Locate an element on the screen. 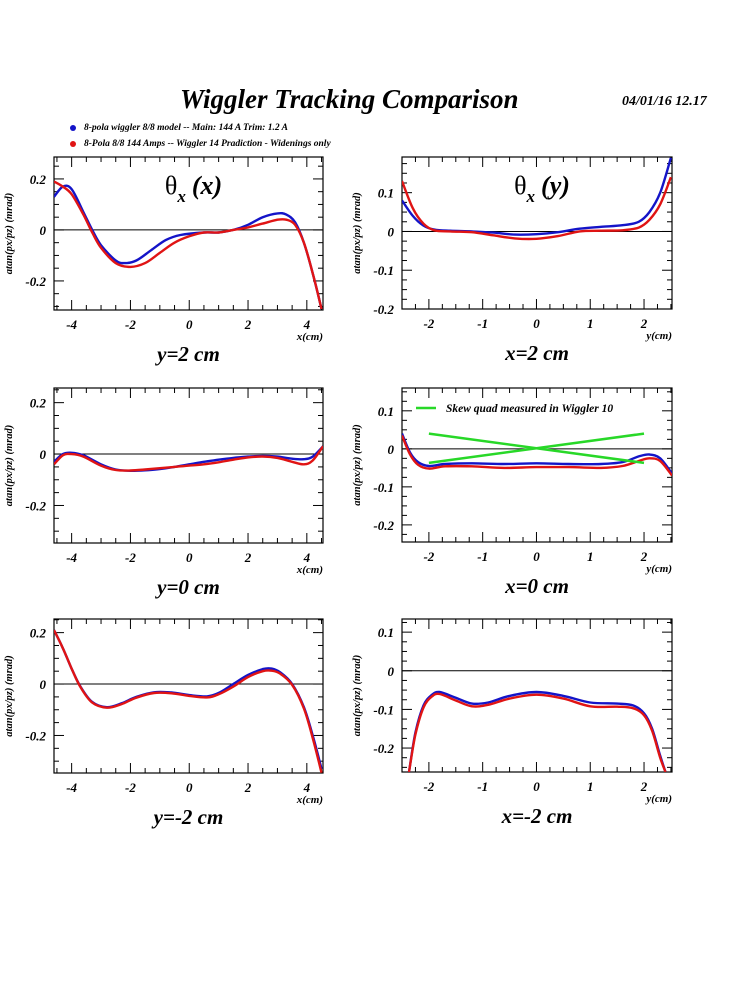  panel-caption: y=2 cm is located at coordinates (187, 354).